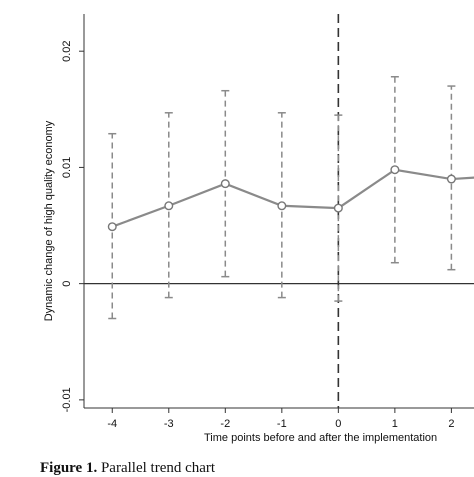 The height and width of the screenshot is (477, 474). What do you see at coordinates (451, 424) in the screenshot?
I see `x-tick-label: 2` at bounding box center [451, 424].